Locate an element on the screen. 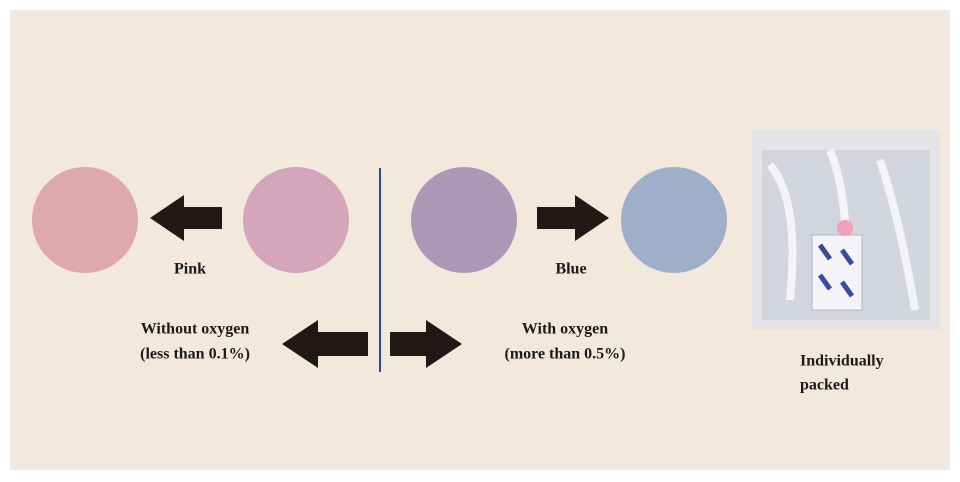 This screenshot has height=482, width=960. without-oxygen-detail: (less than 0.1%) is located at coordinates (195, 354).